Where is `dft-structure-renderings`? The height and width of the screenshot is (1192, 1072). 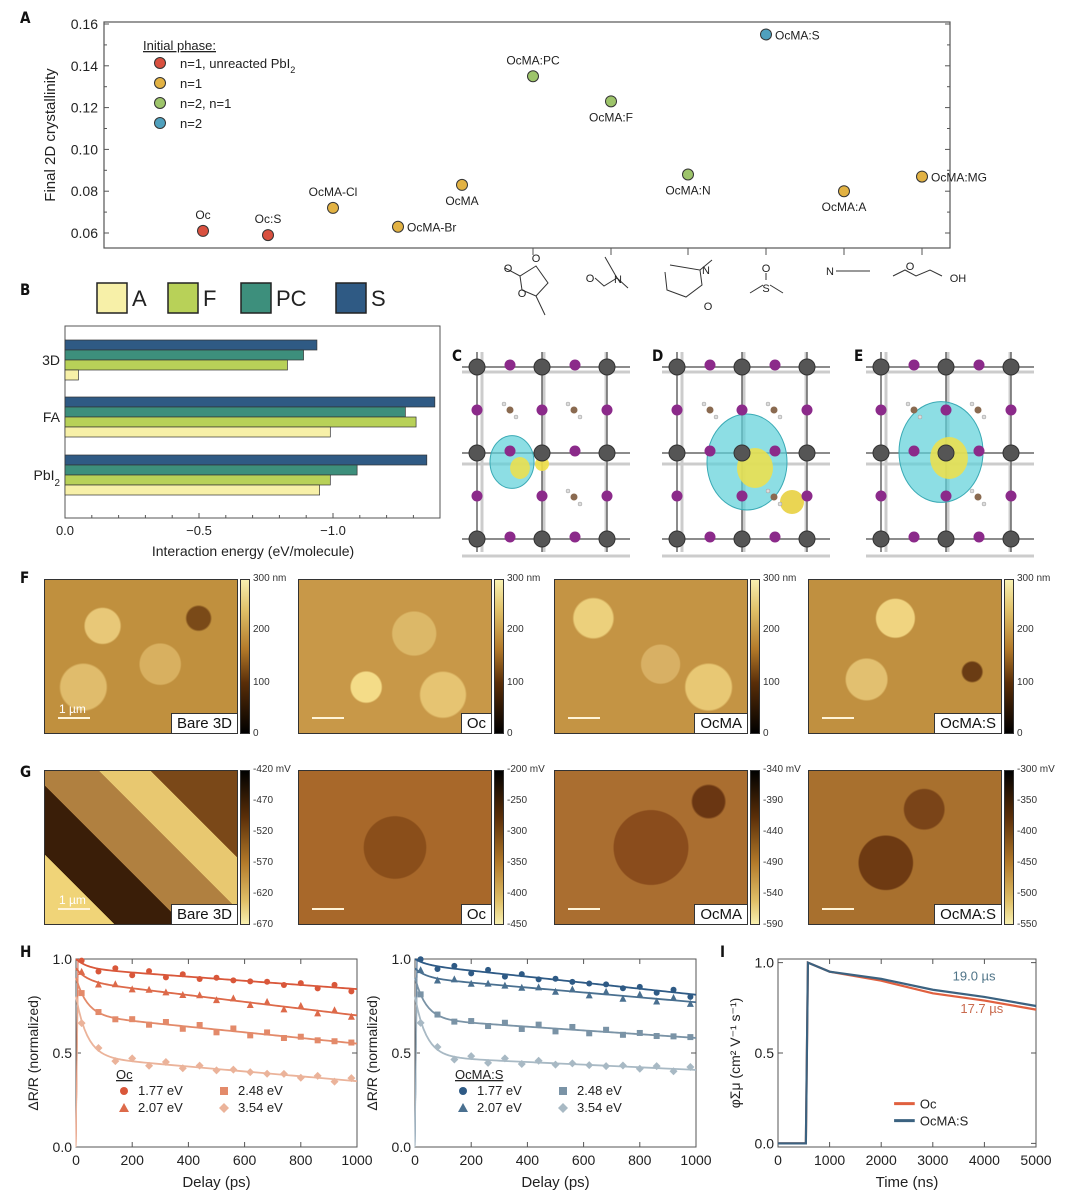
dft-structure-renderings is located at coordinates (748, 455).